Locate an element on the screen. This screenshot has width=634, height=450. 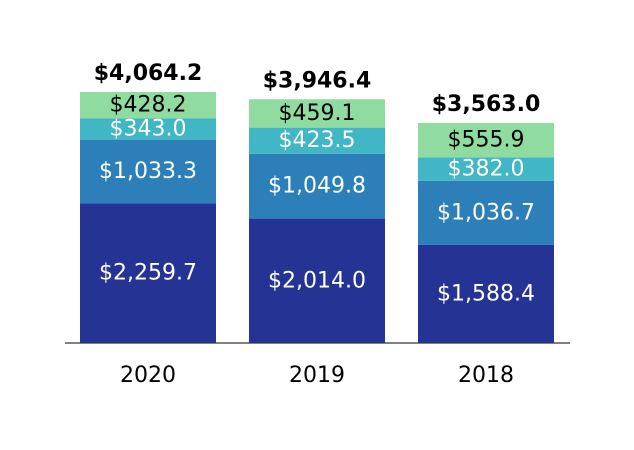
segment-label-2020-2: $1,033.3 is located at coordinates (148, 171).